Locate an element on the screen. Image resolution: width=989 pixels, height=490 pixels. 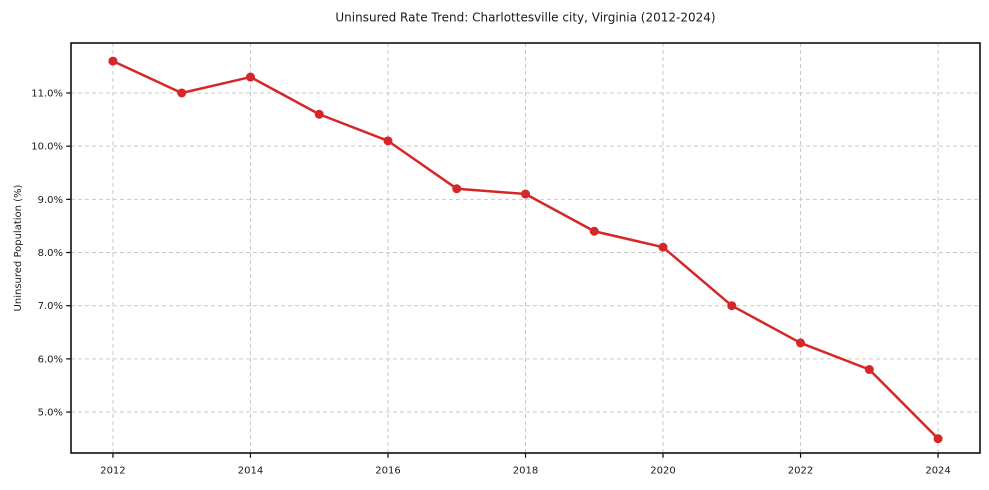
y-tick-label: 6.0% is located at coordinates (50, 359).